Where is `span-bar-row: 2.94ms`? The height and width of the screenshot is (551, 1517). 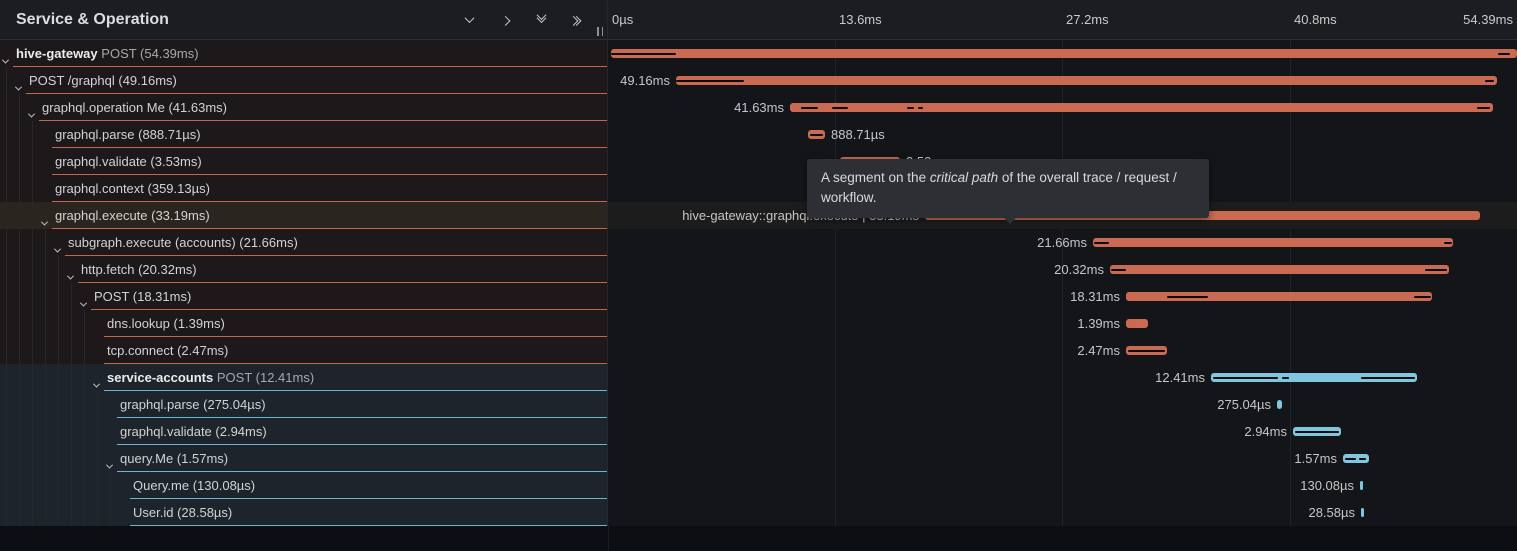
span-bar-row: 2.94ms is located at coordinates (1062, 431).